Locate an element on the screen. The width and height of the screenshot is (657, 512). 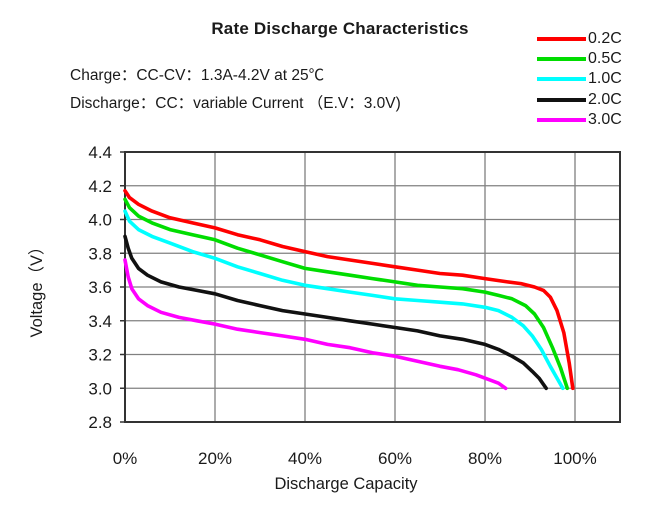
y-tick-label: 3.2 is located at coordinates (100, 355).